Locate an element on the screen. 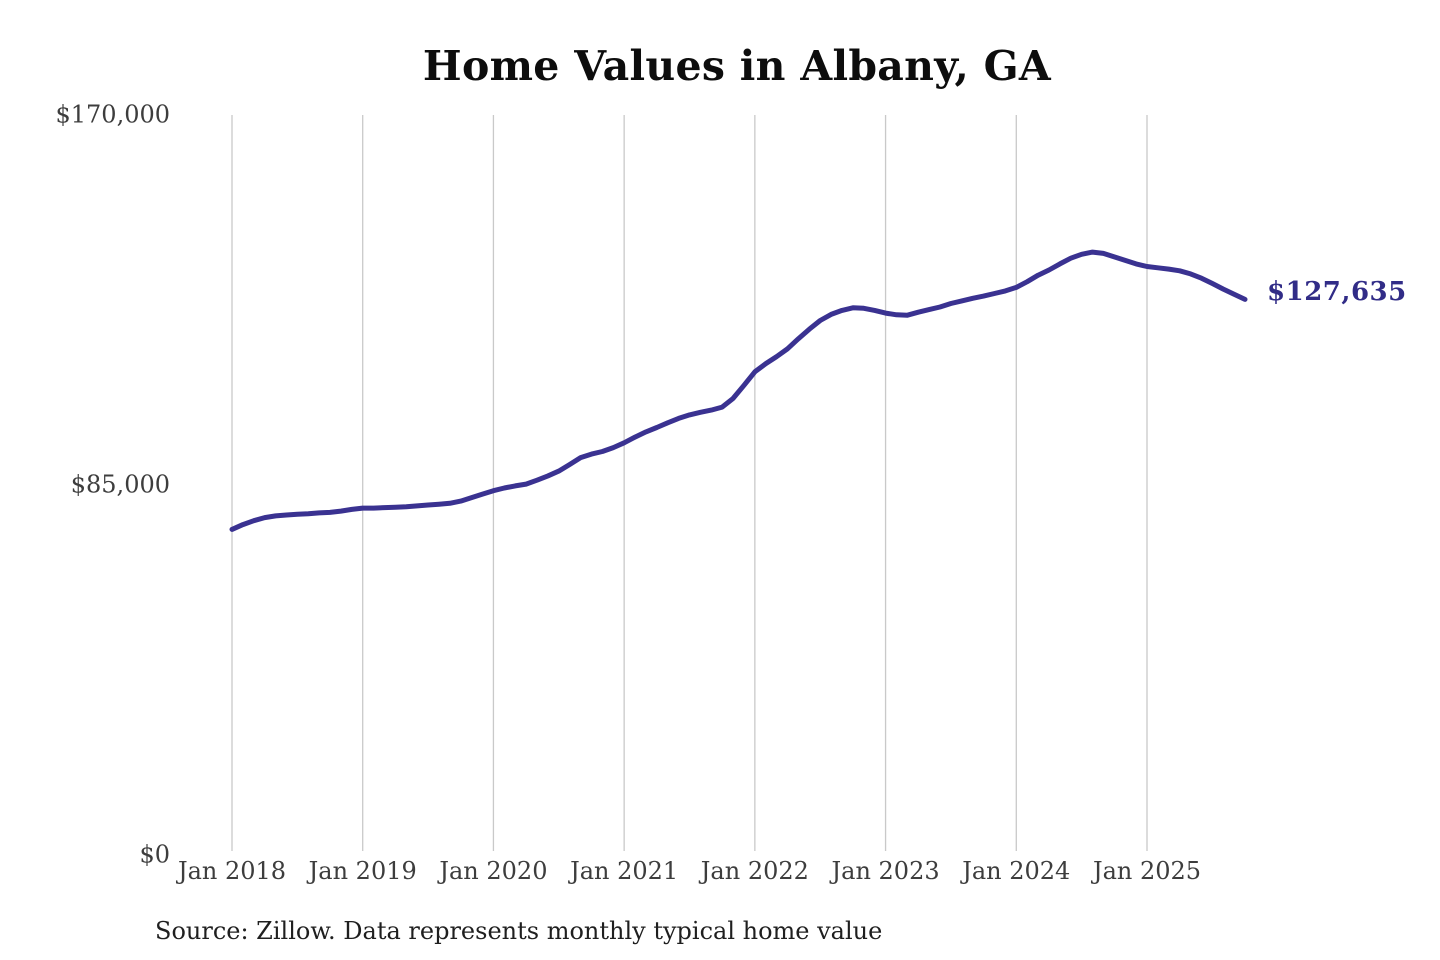 The height and width of the screenshot is (960, 1440). y-tick-label: $0 is located at coordinates (154, 854).